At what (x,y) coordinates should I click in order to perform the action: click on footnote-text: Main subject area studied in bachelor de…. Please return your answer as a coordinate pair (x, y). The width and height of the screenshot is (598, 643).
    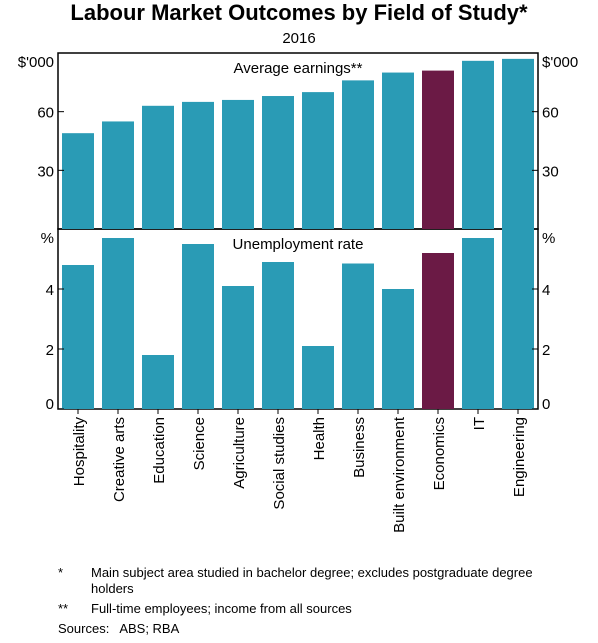
    Looking at the image, I should click on (312, 580).